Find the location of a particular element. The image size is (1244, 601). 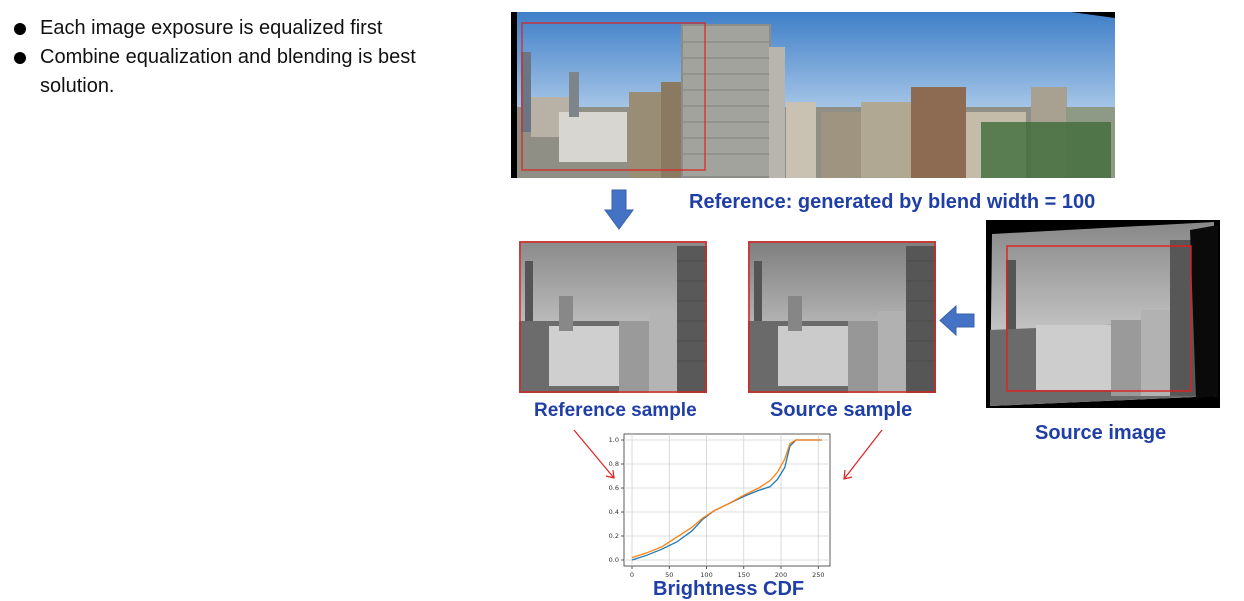

x-tick-label: 250 is located at coordinates (818, 574).